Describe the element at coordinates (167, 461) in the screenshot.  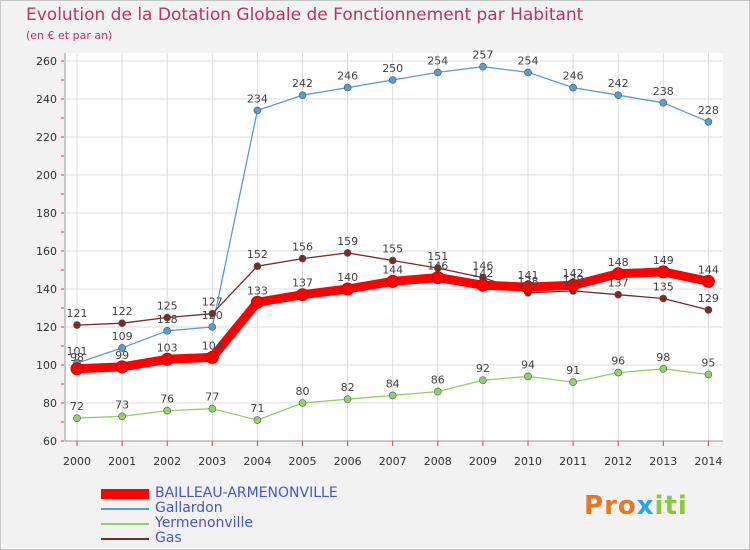
I see `x-tick-label: 2002` at that location.